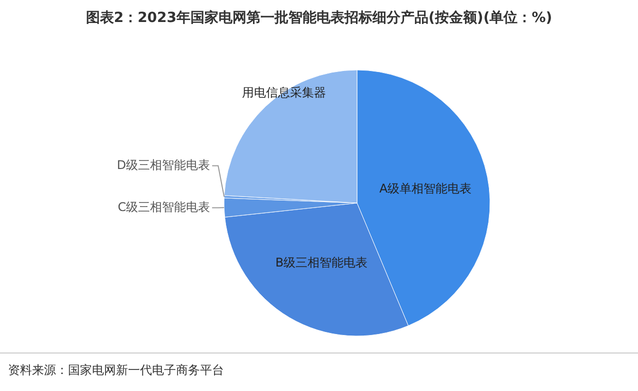  I want to click on chart-title: 图表2：2023年国家电网第一批智能电表招标细分产品(按金额)(单位：%), so click(319, 17).